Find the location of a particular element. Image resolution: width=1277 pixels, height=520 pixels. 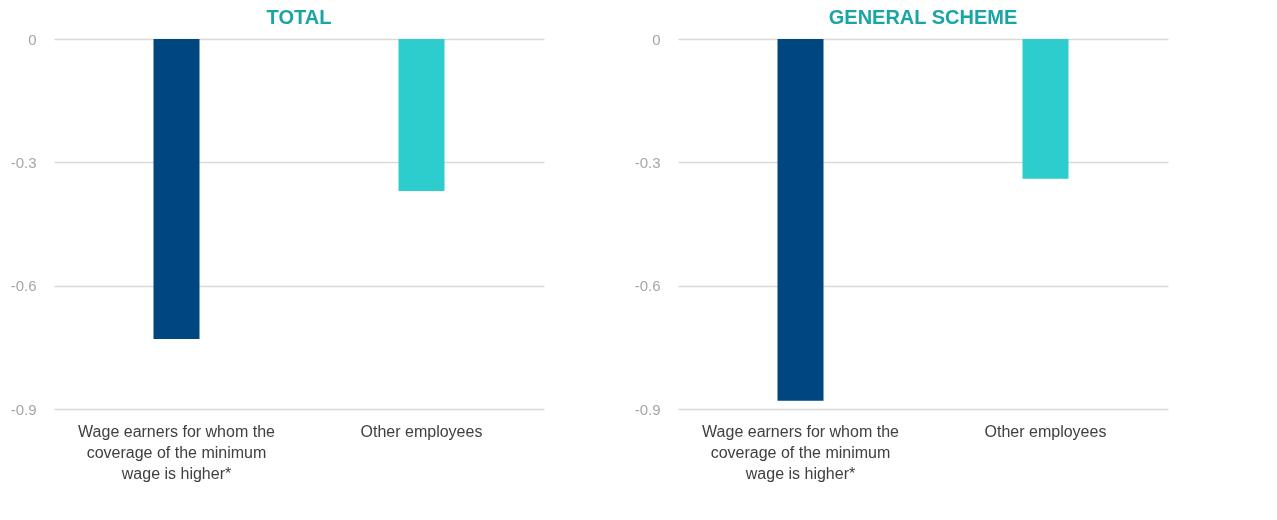

chart-title: TOTAL is located at coordinates (299, 17).